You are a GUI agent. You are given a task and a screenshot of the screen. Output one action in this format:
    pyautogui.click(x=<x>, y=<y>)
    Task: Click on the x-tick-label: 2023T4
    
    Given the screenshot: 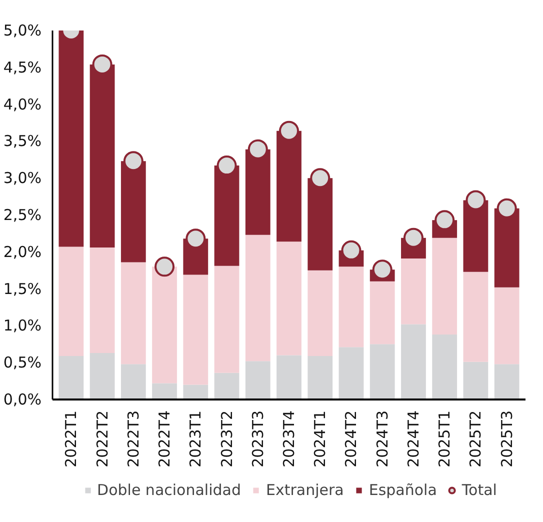 What is the action you would take?
    pyautogui.click(x=289, y=439)
    